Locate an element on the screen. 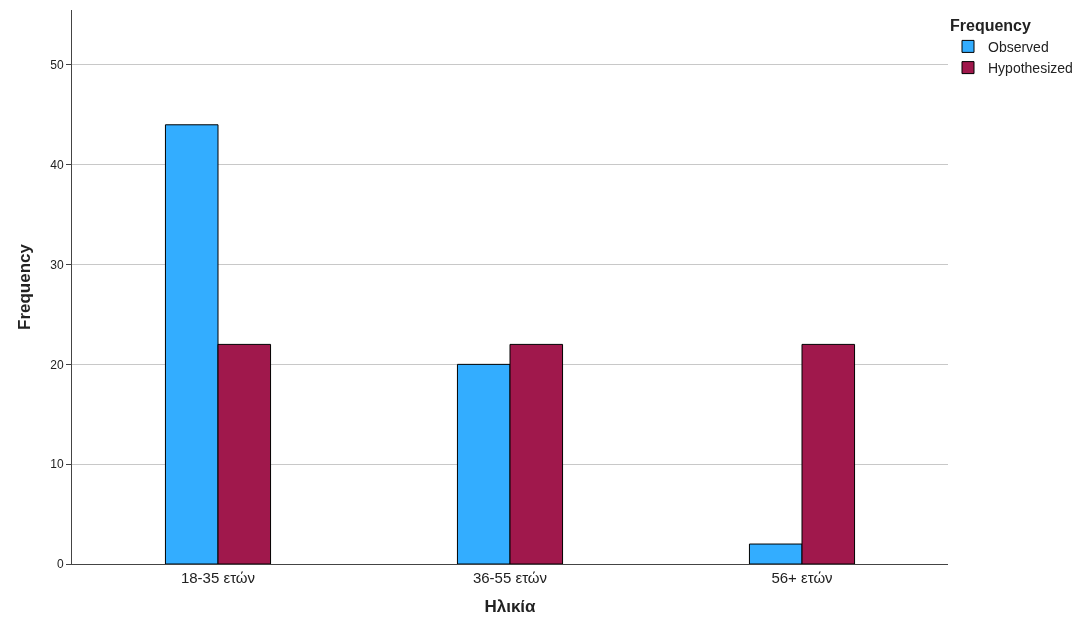 The height and width of the screenshot is (641, 1088). y-tick-label: 50 is located at coordinates (57, 65).